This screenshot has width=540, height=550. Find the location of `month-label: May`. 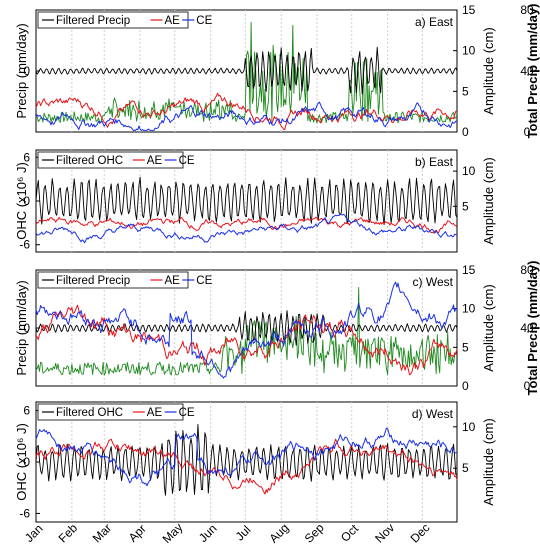

month-label: May is located at coordinates (173, 533).